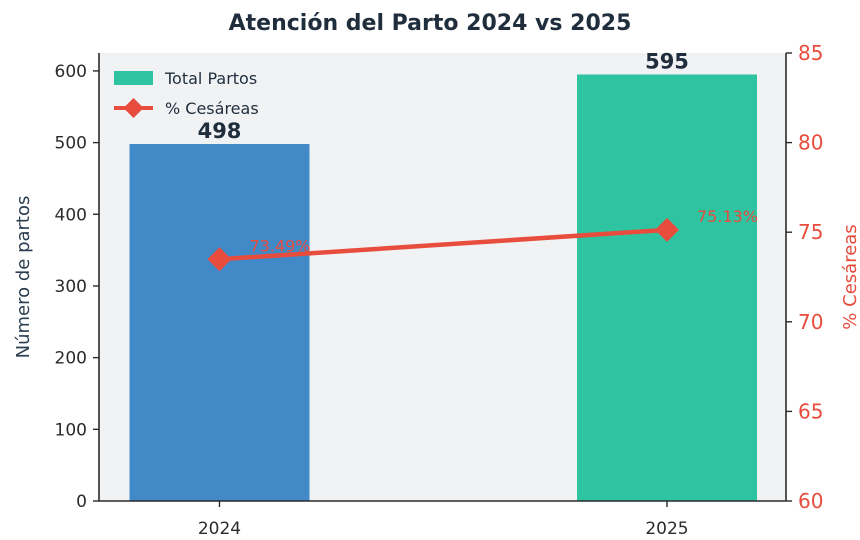 The width and height of the screenshot is (860, 540). Describe the element at coordinates (71, 430) in the screenshot. I see `left-tick-label: 100` at that location.